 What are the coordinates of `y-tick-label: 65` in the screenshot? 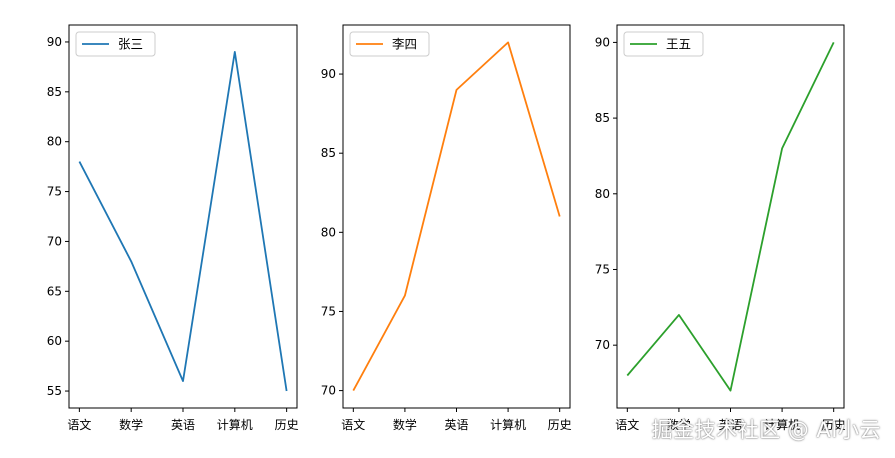 It's located at (54, 291).